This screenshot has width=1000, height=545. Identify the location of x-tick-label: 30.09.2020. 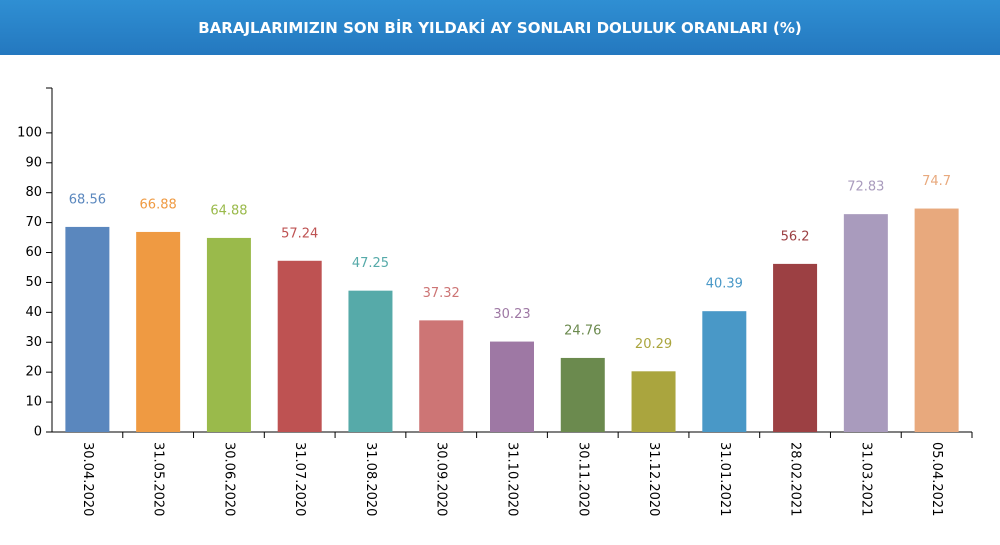
(441, 479).